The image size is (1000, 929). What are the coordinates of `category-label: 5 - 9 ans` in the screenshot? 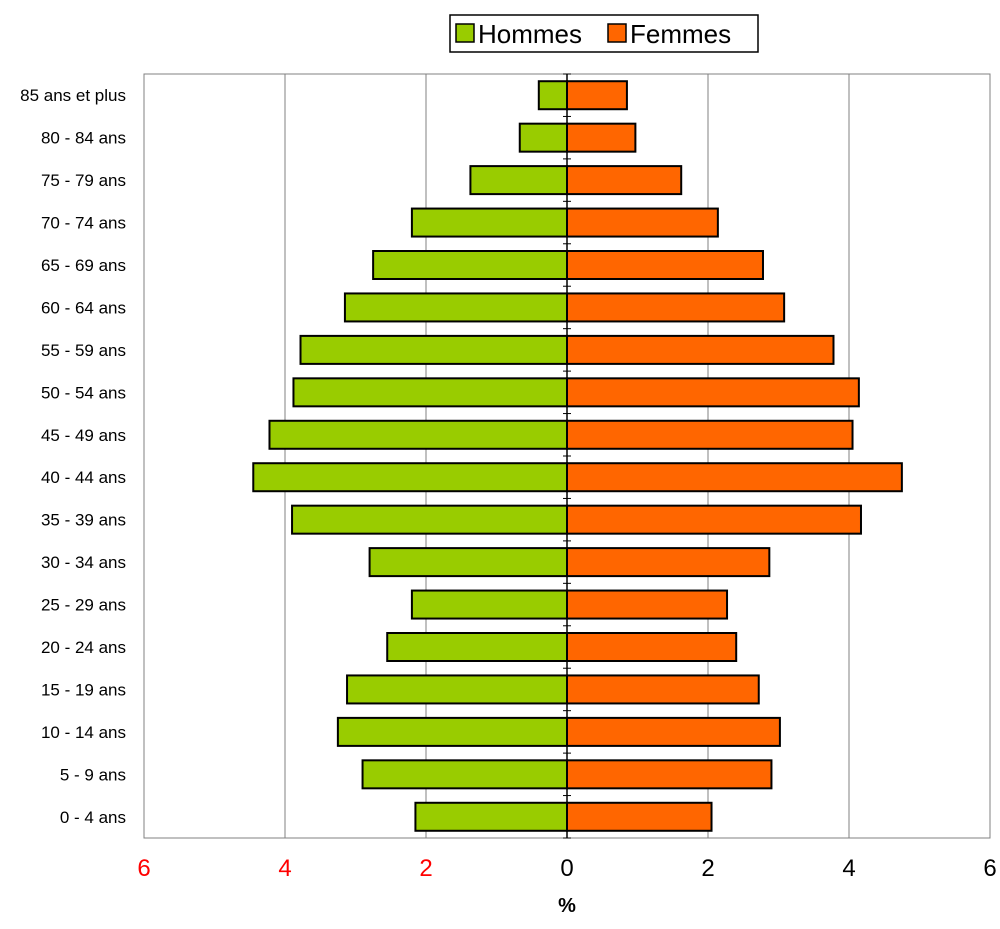 It's located at (93, 774).